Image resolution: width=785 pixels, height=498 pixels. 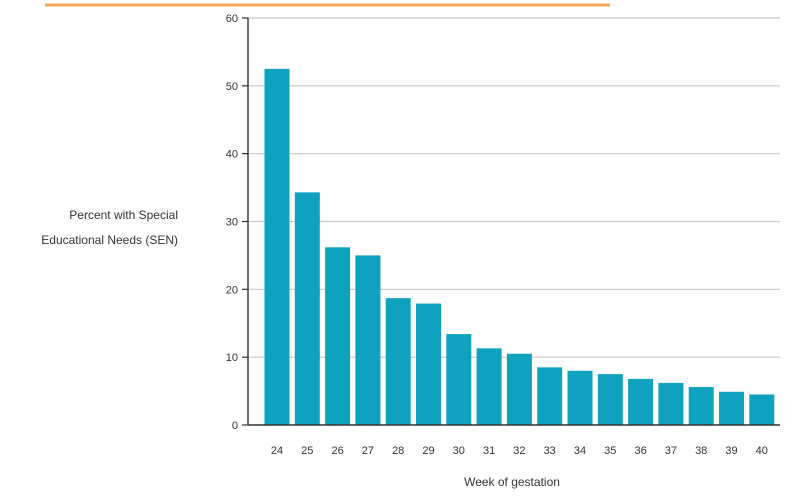 What do you see at coordinates (307, 451) in the screenshot?
I see `x-tick-label-25: 25` at bounding box center [307, 451].